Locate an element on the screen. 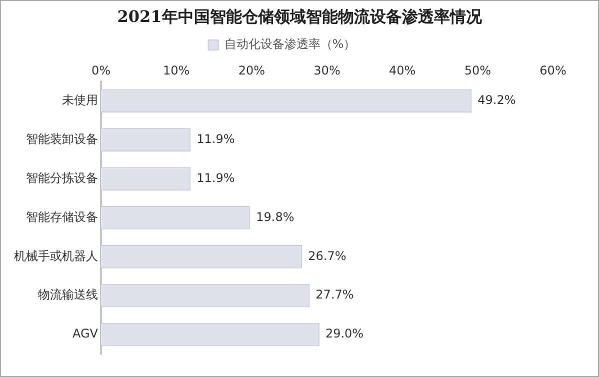 This screenshot has width=599, height=377. y-tick-label: 机械手或机器人 is located at coordinates (56, 255).